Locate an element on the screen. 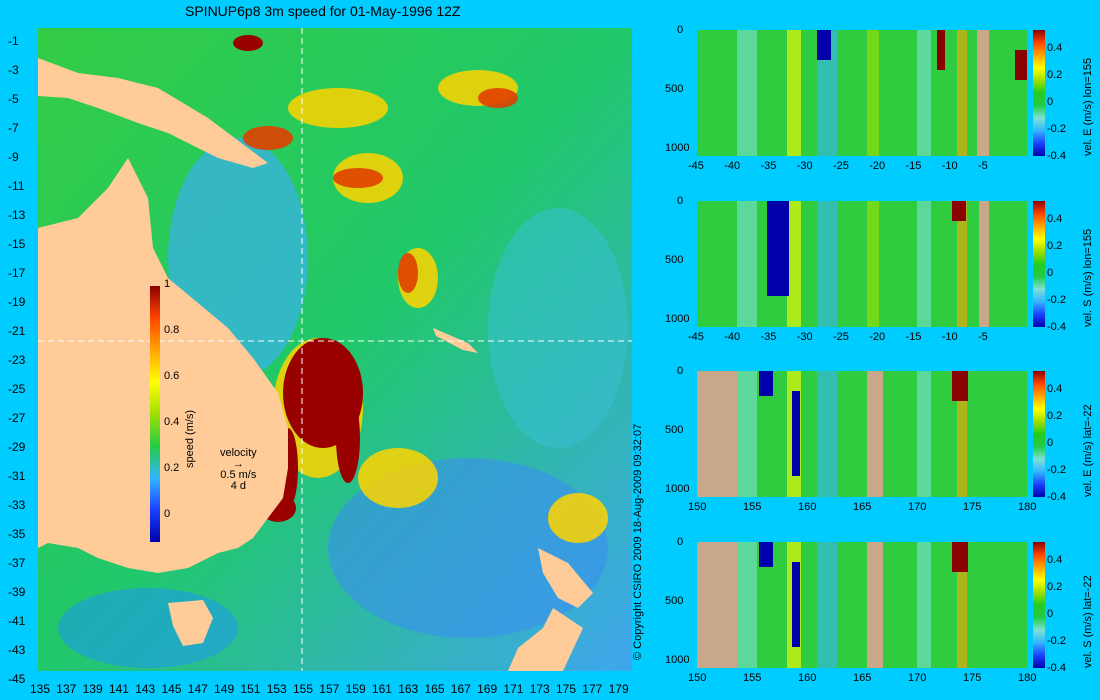  section-x-tick: 180 is located at coordinates (1027, 507).